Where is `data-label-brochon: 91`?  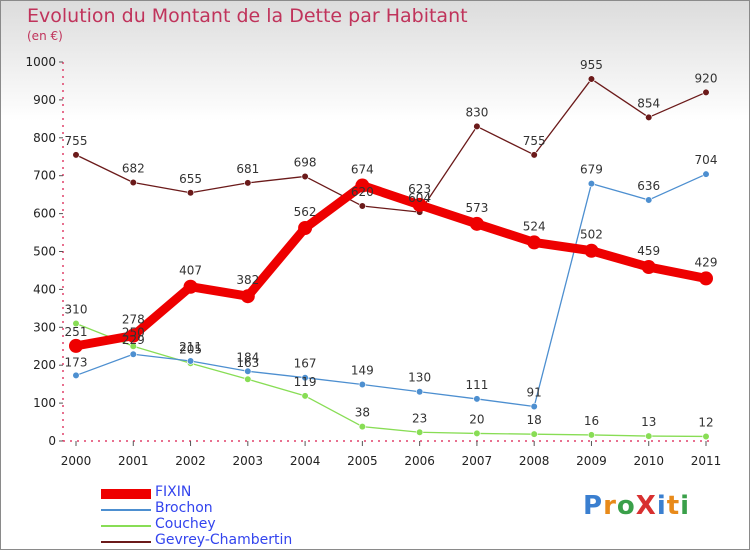
data-label-brochon: 91 is located at coordinates (534, 393).